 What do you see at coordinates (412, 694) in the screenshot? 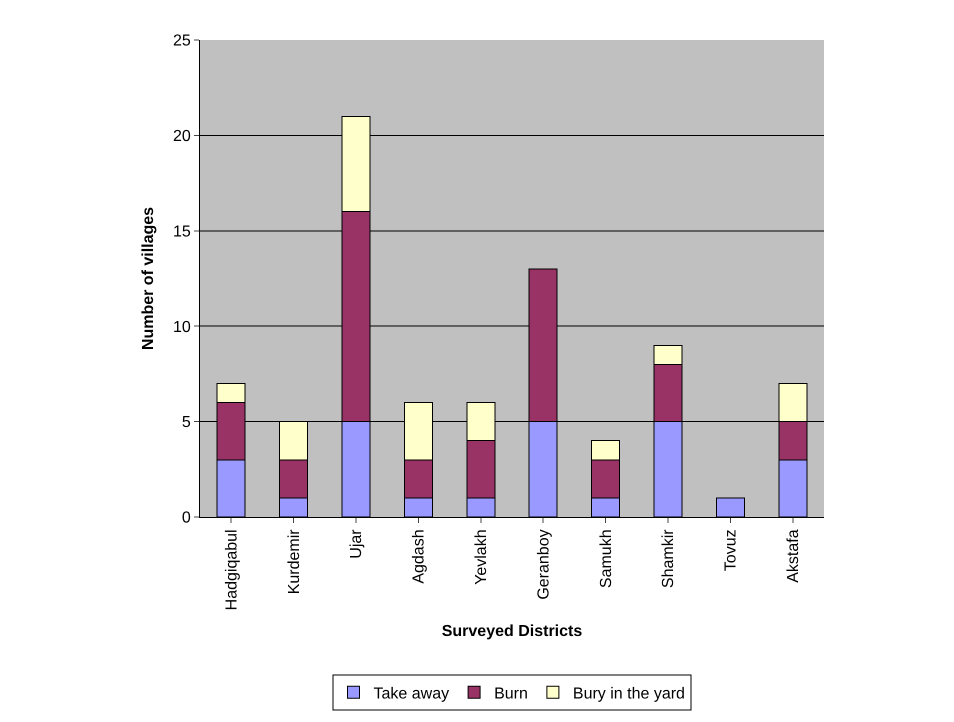
I see `legend-label: Take away` at bounding box center [412, 694].